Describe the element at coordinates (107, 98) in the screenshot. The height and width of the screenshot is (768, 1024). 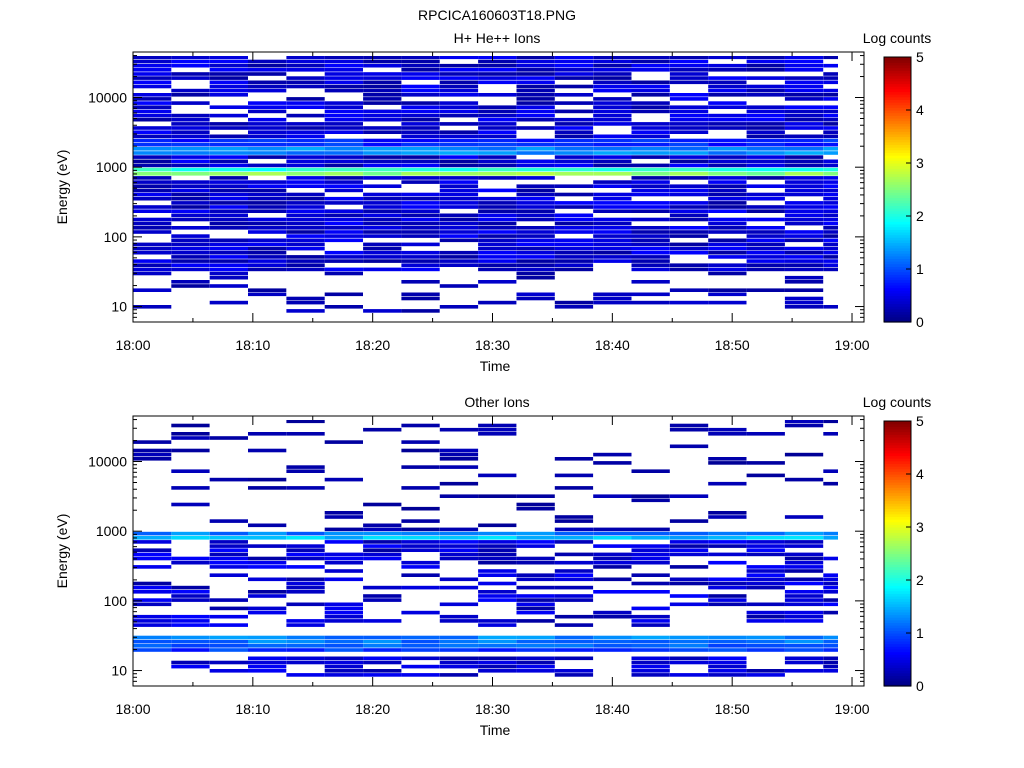
I see `y-tick-label: 10000` at that location.